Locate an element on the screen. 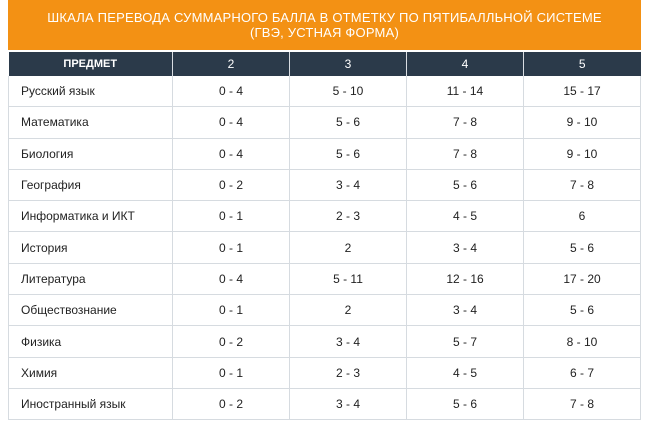 Image resolution: width=650 pixels, height=430 pixels. header-grade-3: 3 is located at coordinates (348, 64).